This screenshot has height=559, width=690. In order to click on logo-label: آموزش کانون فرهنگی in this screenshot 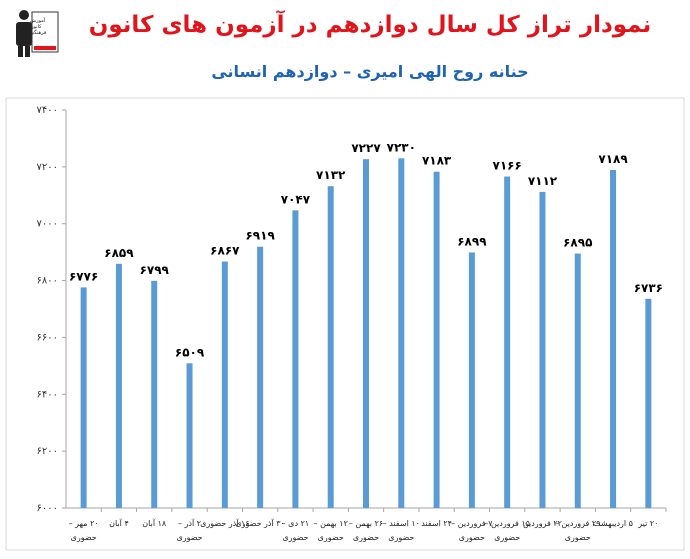, I will do `click(38, 27)`.